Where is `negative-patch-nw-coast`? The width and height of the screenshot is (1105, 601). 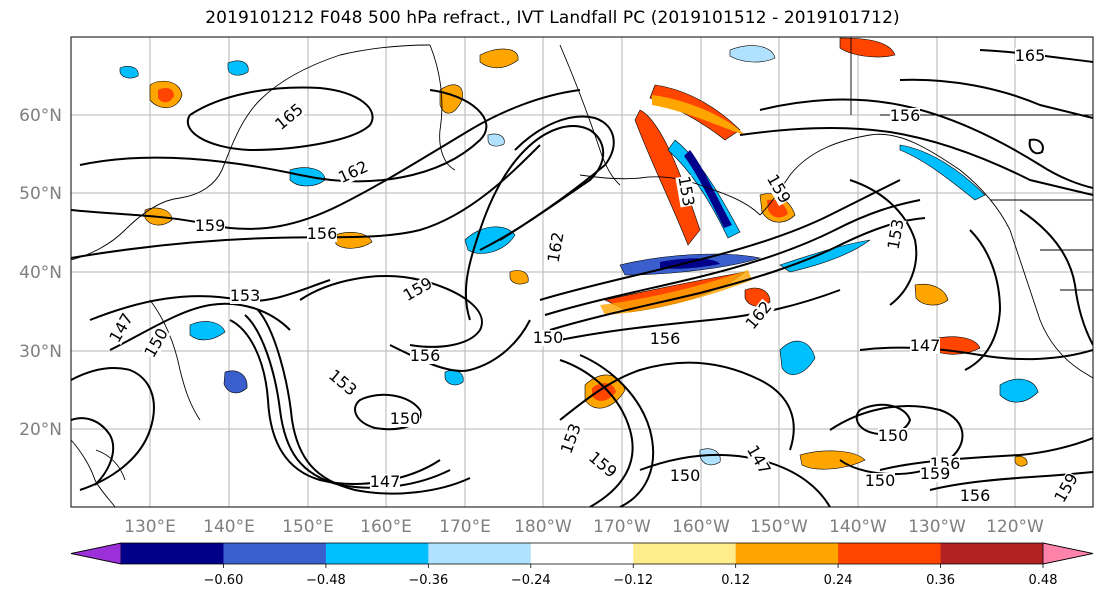 negative-patch-nw-coast is located at coordinates (942, 172).